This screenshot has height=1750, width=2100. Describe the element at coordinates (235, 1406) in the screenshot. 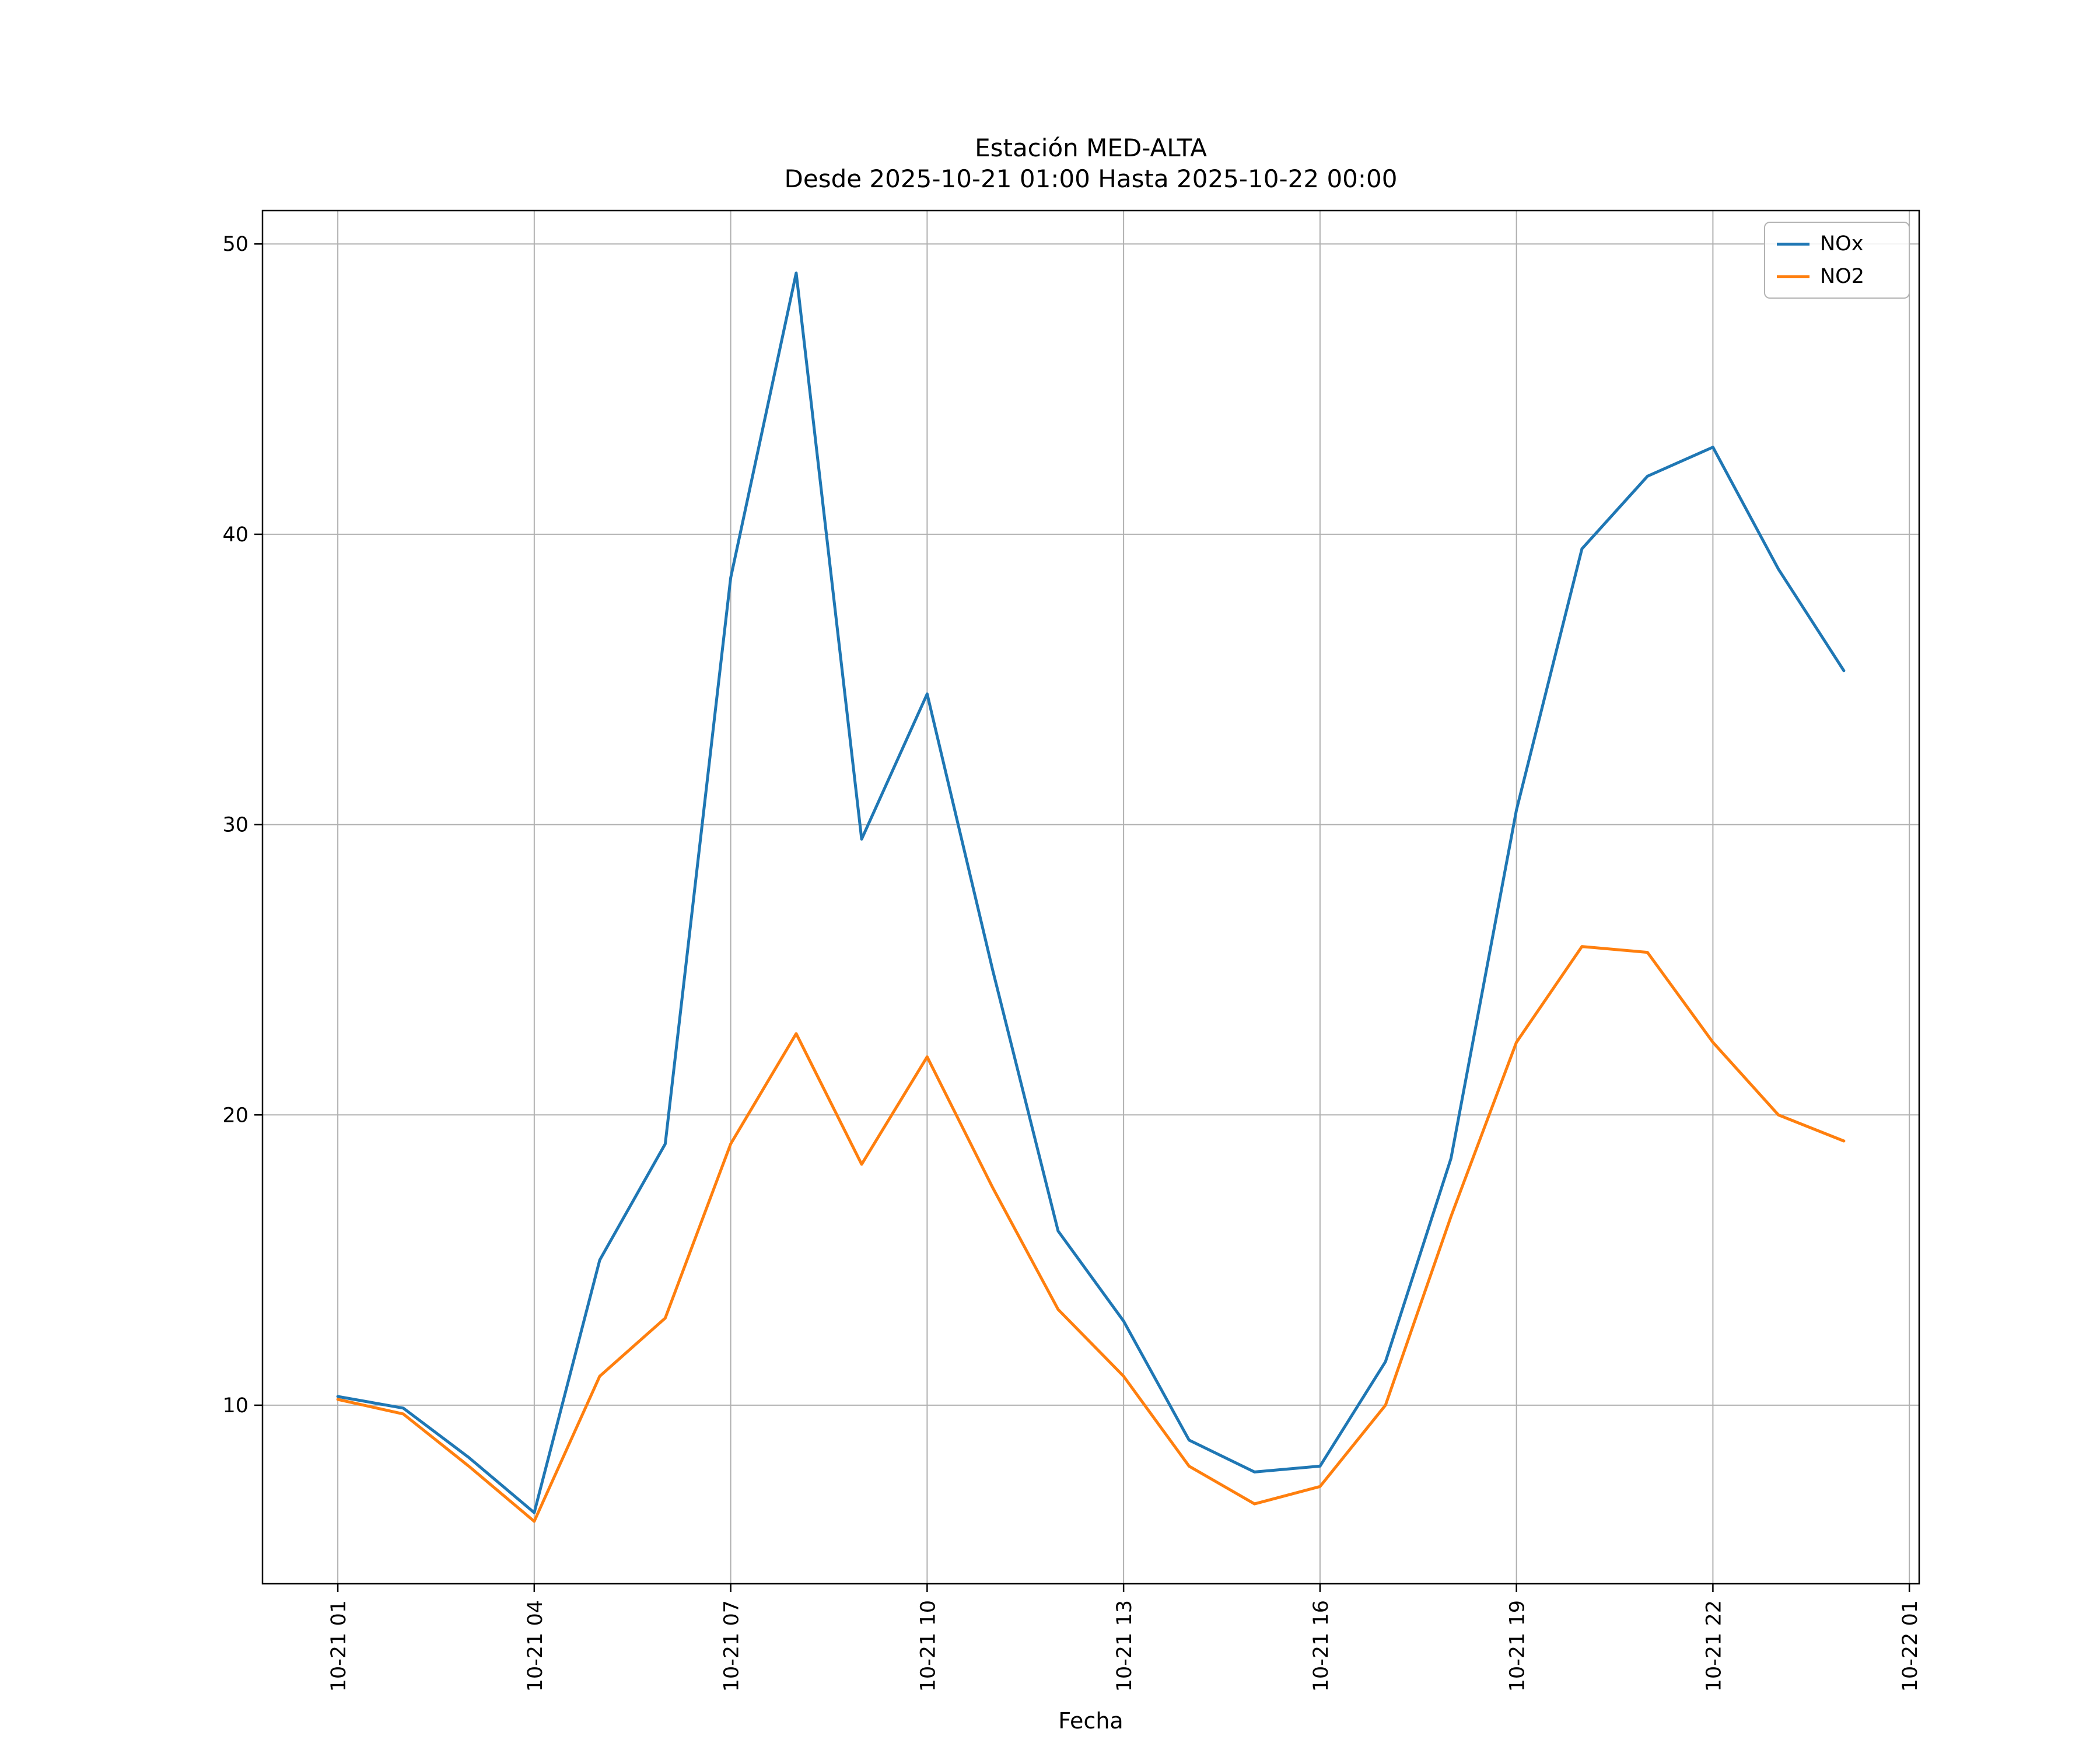

I see `y-tick-label: 10` at that location.